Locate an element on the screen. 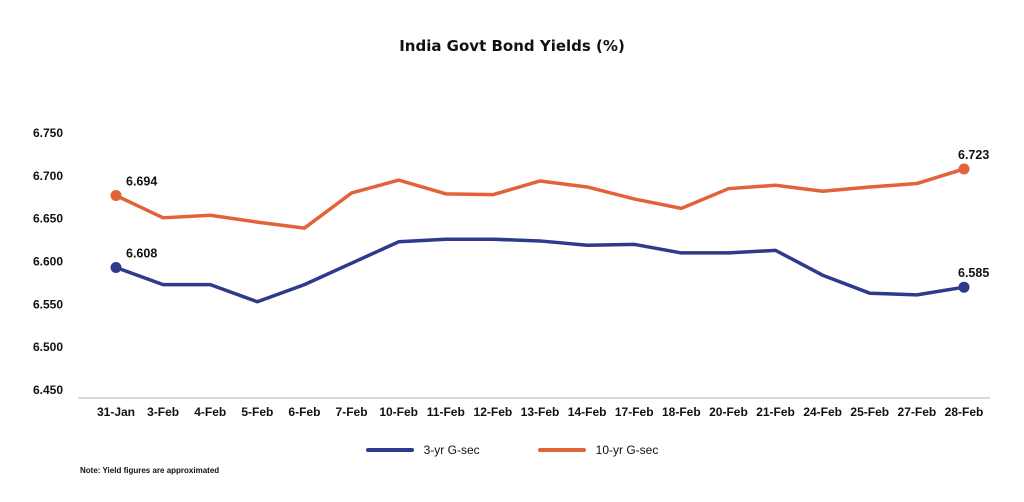  data-label: 6.585 is located at coordinates (973, 273).